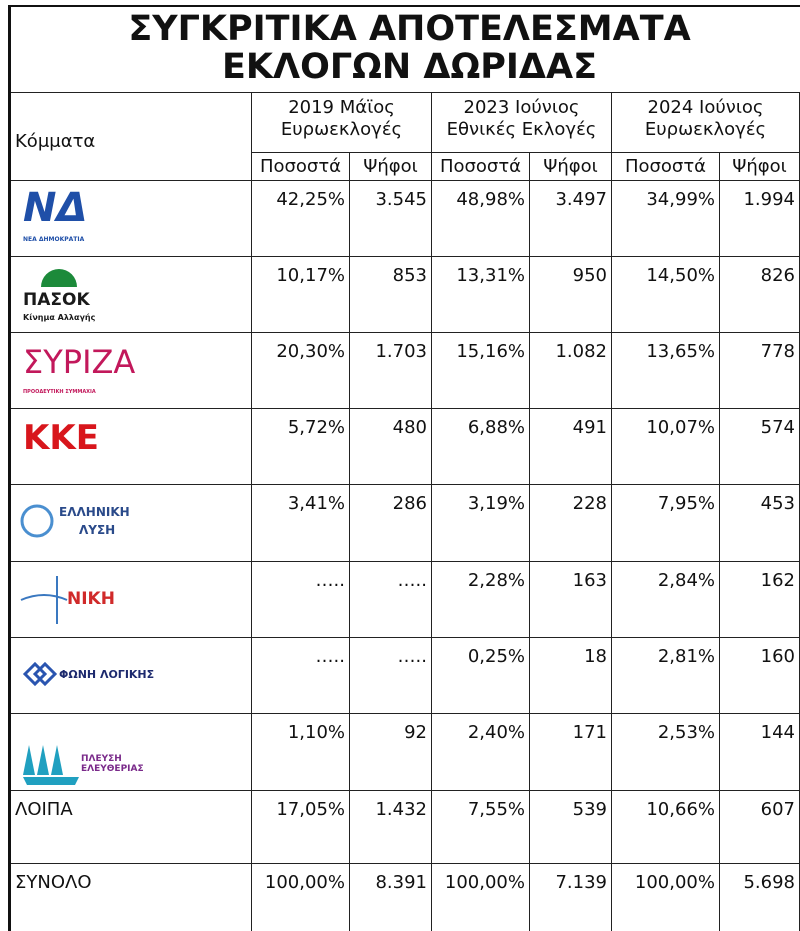 This screenshot has height=931, width=800. Describe the element at coordinates (480, 294) in the screenshot. I see `value-cell: 13,31%` at that location.